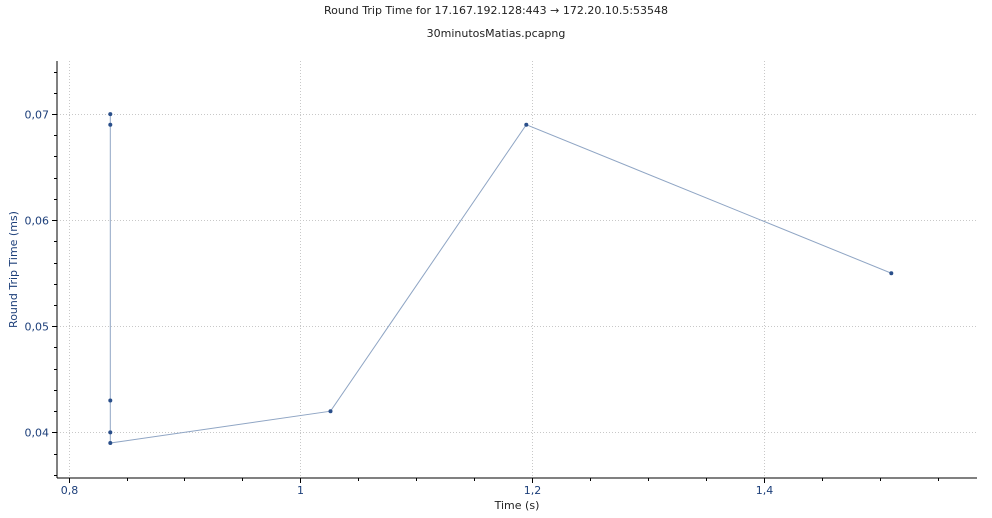 The width and height of the screenshot is (992, 518). What do you see at coordinates (533, 490) in the screenshot?
I see `x-tick-label: 1,2` at bounding box center [533, 490].